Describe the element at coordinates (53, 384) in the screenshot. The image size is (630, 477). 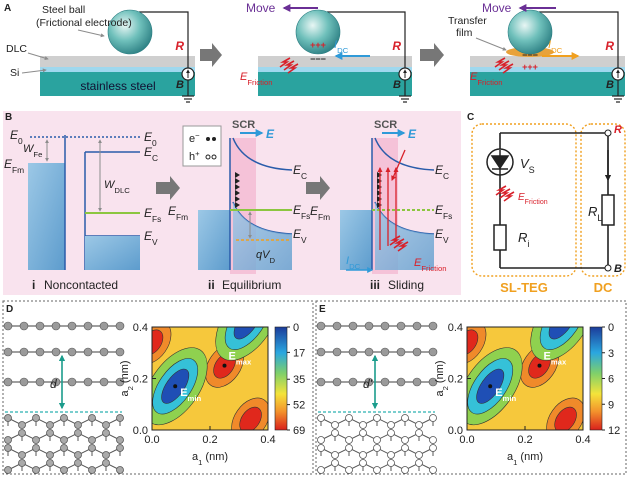
I see `label: d` at that location.